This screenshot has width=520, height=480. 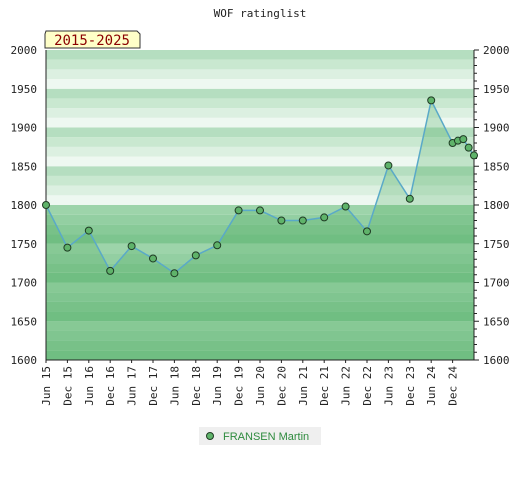 What do you see at coordinates (496, 50) in the screenshot?
I see `y-tick-label-right: 2000` at bounding box center [496, 50].